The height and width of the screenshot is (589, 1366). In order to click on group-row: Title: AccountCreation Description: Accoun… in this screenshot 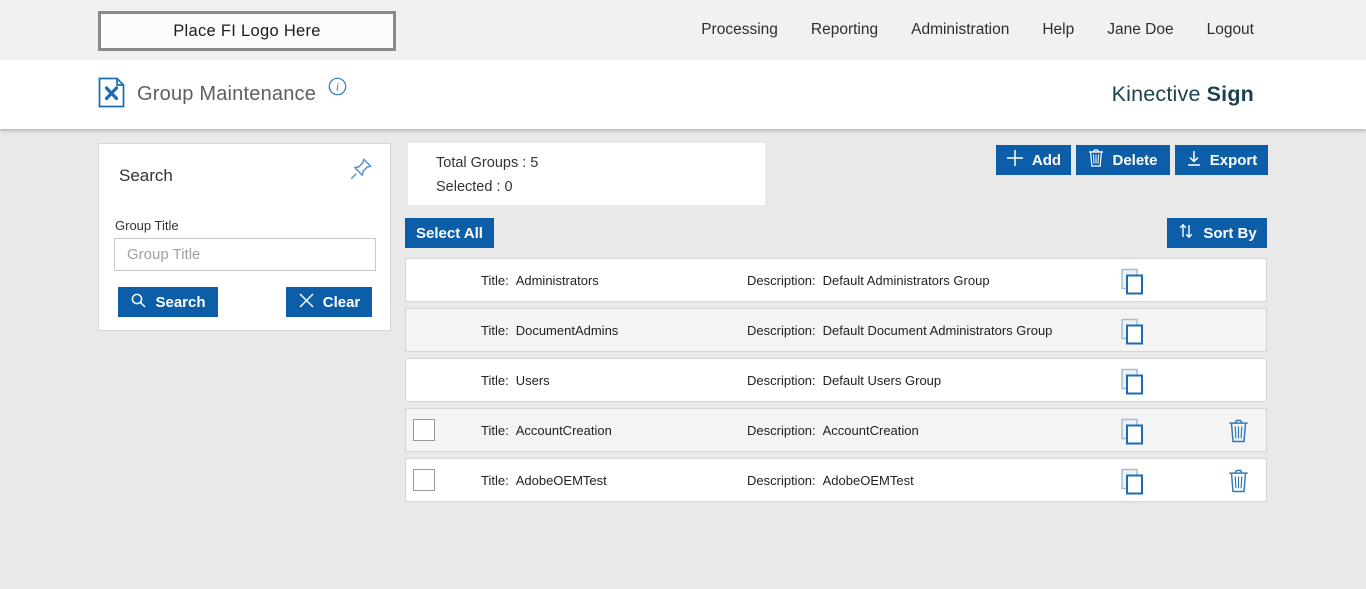, I will do `click(836, 430)`.